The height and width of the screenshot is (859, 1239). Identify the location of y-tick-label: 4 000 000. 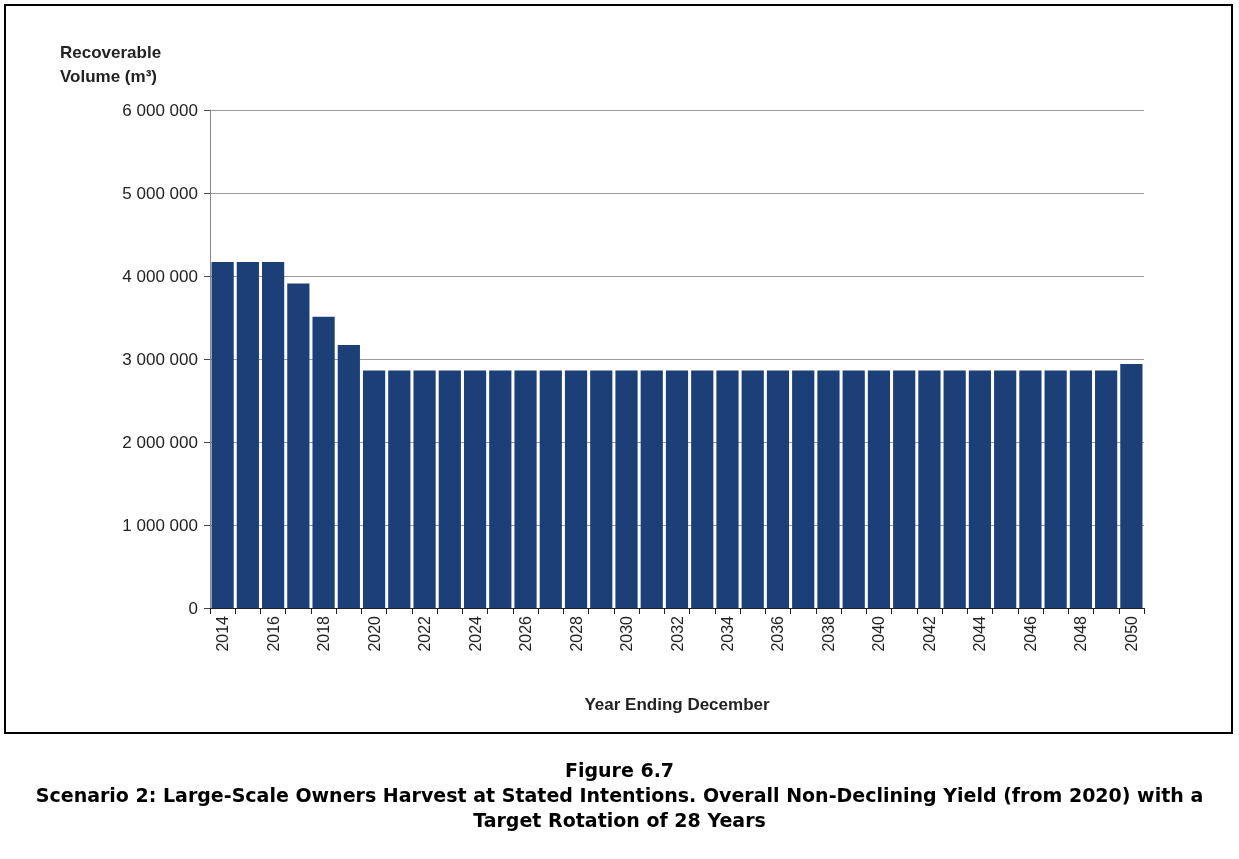
(160, 276).